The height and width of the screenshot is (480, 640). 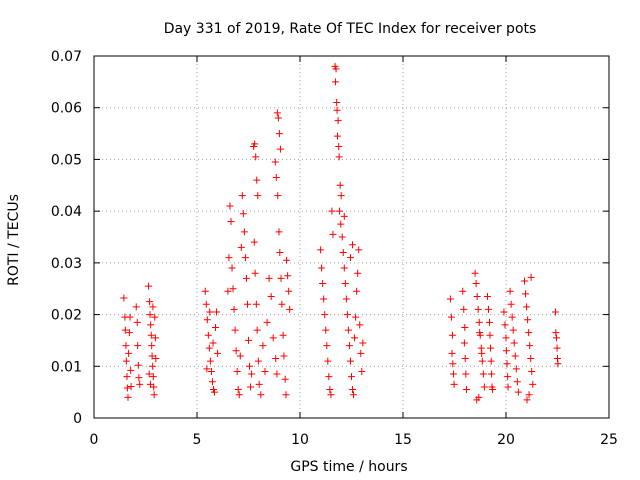 I want to click on y-tick-label: 0.03, so click(x=66, y=264).